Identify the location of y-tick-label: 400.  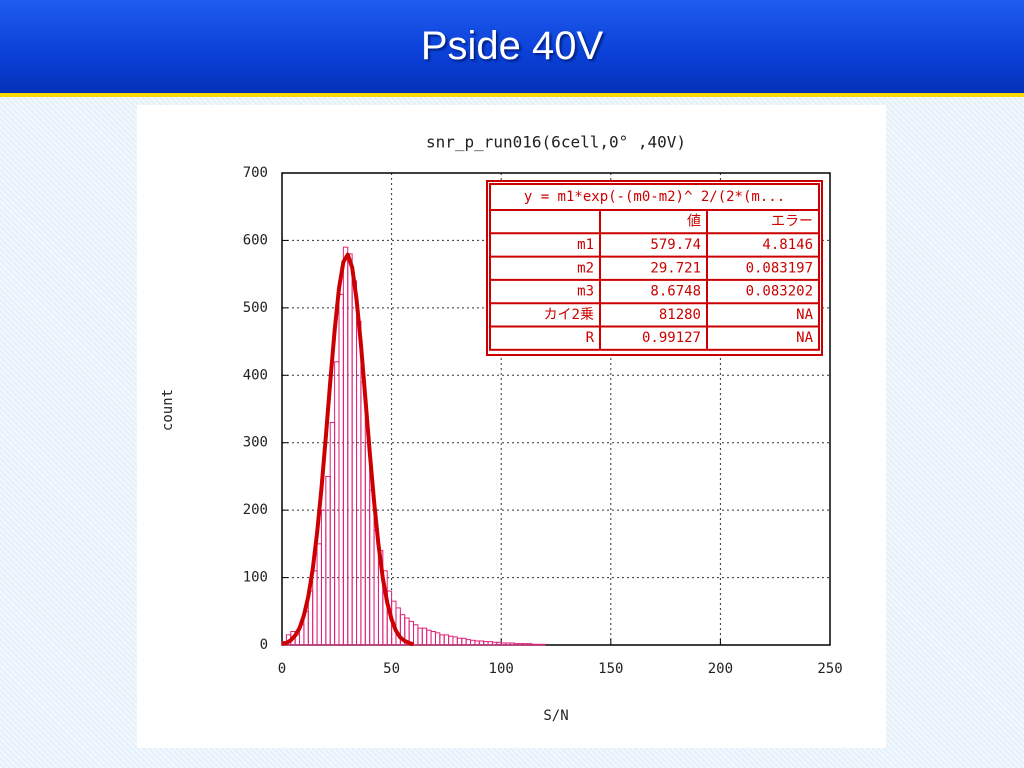
(255, 375).